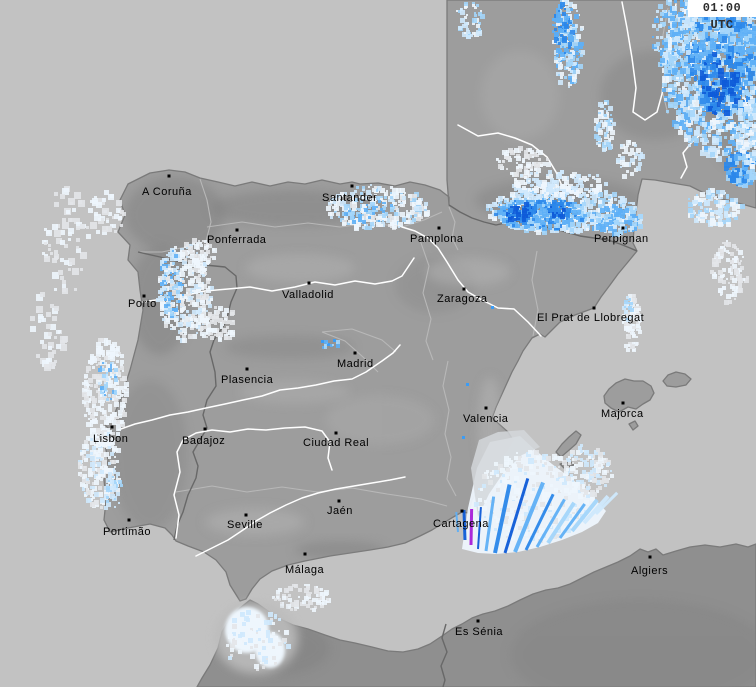 The height and width of the screenshot is (687, 756). Describe the element at coordinates (449, 428) in the screenshot. I see `region-border-valencia-west` at that location.